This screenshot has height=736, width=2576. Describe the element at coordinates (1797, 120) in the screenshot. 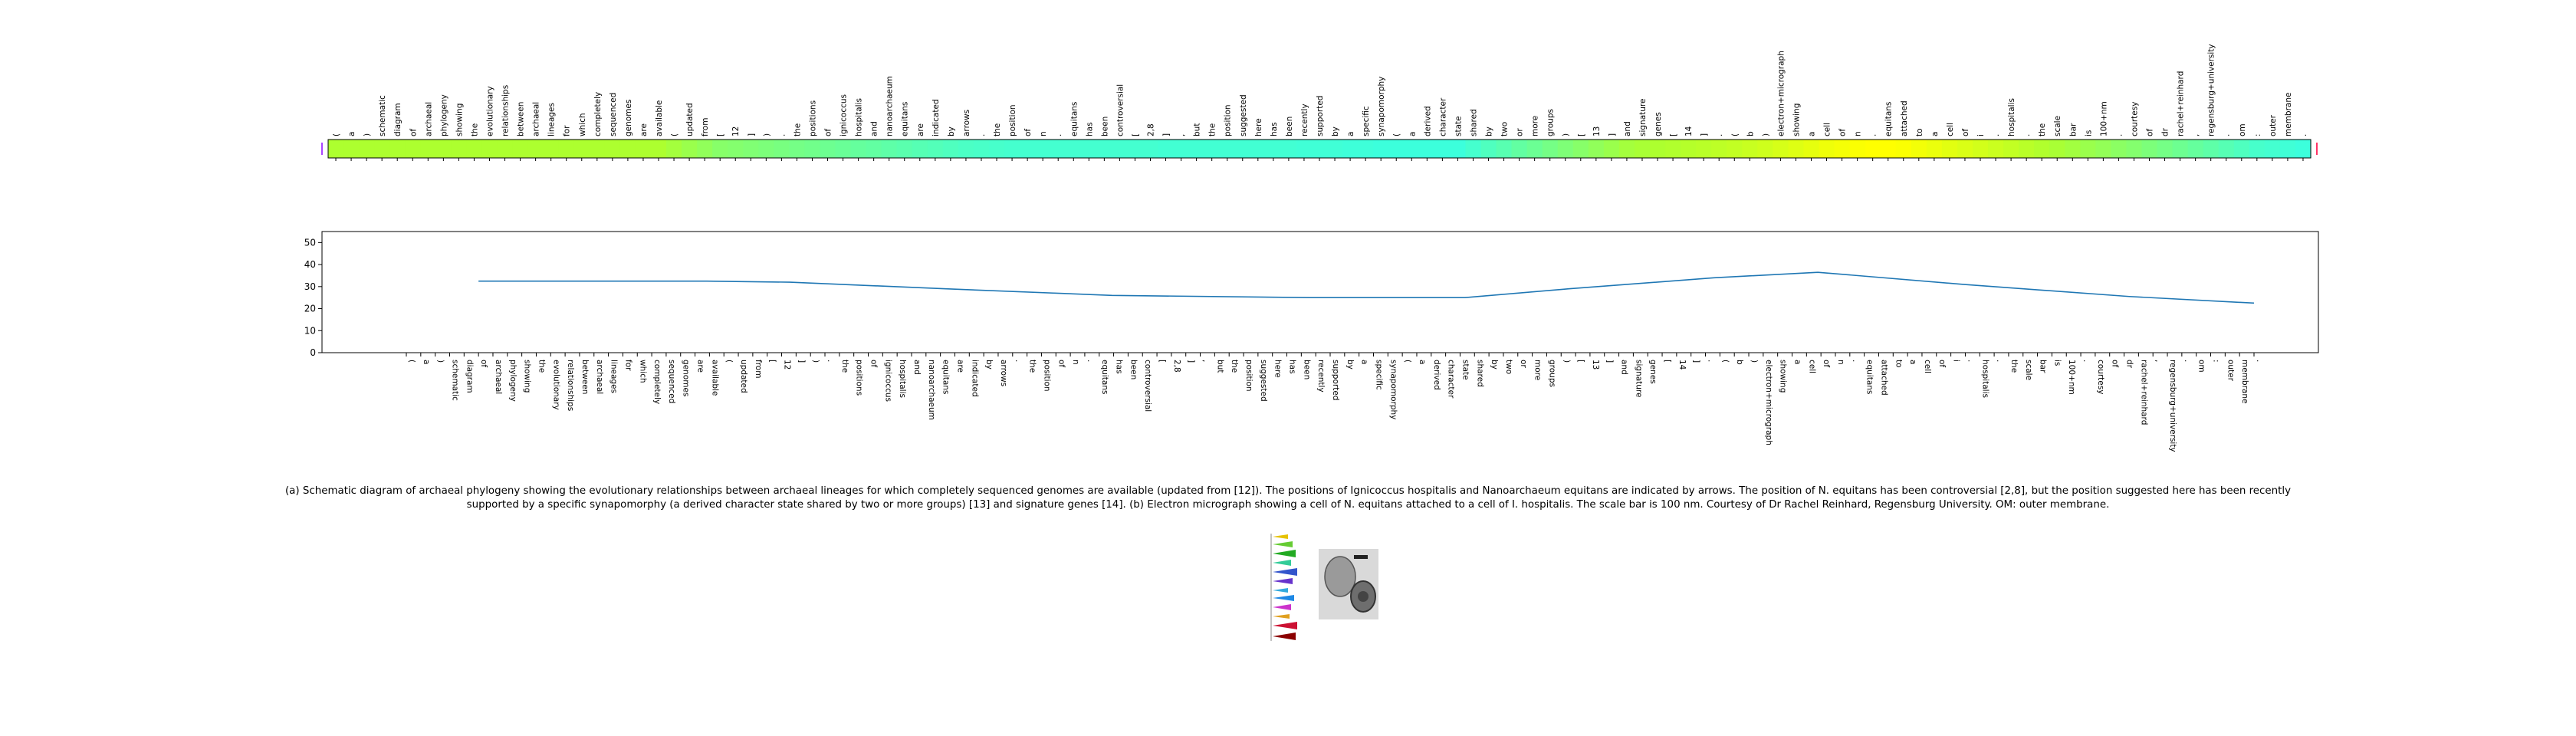

I see `heatmap-token-label: showing` at that location.